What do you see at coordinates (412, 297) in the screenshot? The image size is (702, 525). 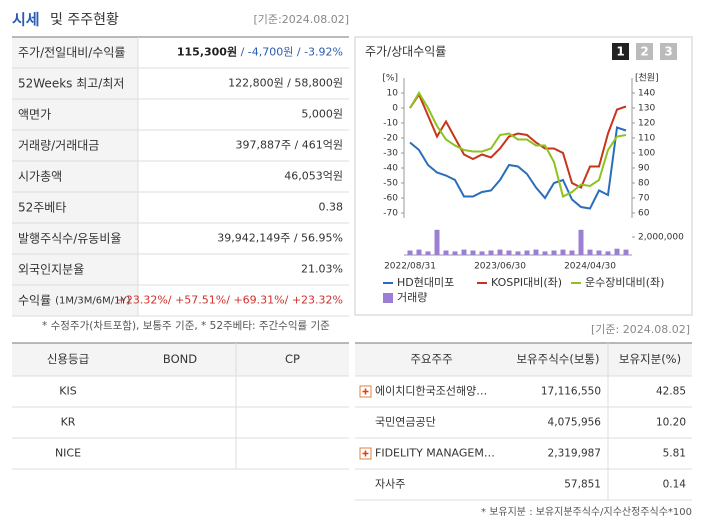 I see `legend-label: 거래량` at bounding box center [412, 297].